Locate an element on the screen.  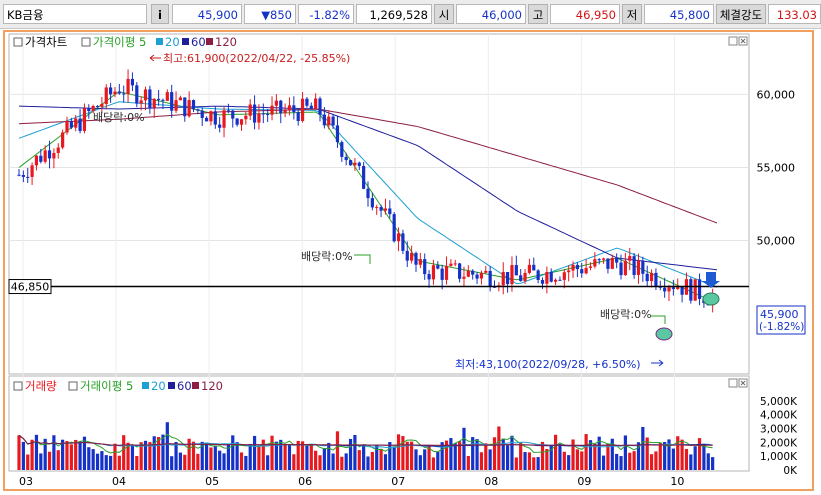
x-axis: 03 04 05 06 07 08 09 10 is located at coordinates (351, 481).